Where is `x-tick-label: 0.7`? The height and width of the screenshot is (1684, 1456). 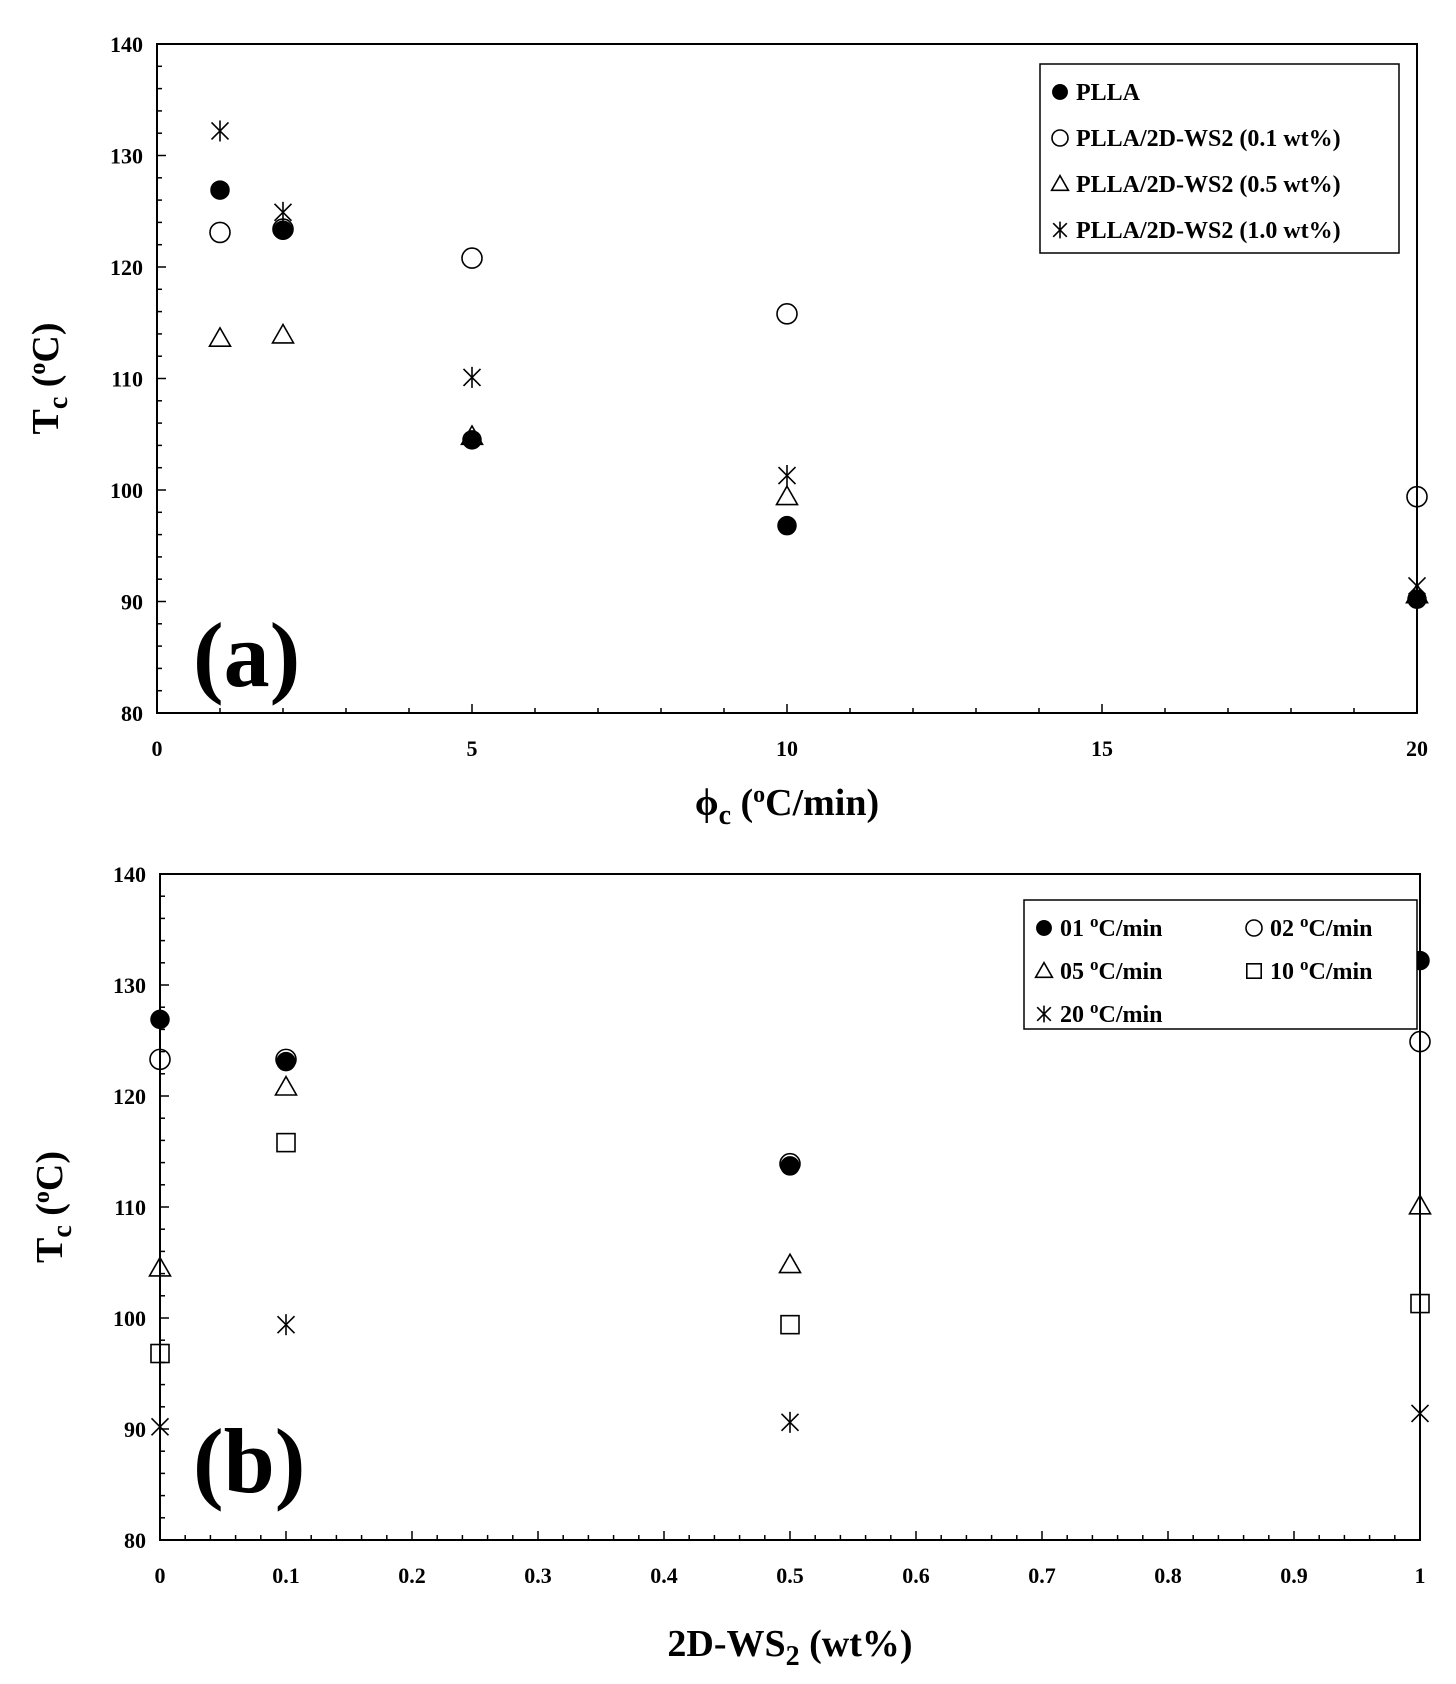
x-tick-label: 0.7 is located at coordinates (1042, 1575).